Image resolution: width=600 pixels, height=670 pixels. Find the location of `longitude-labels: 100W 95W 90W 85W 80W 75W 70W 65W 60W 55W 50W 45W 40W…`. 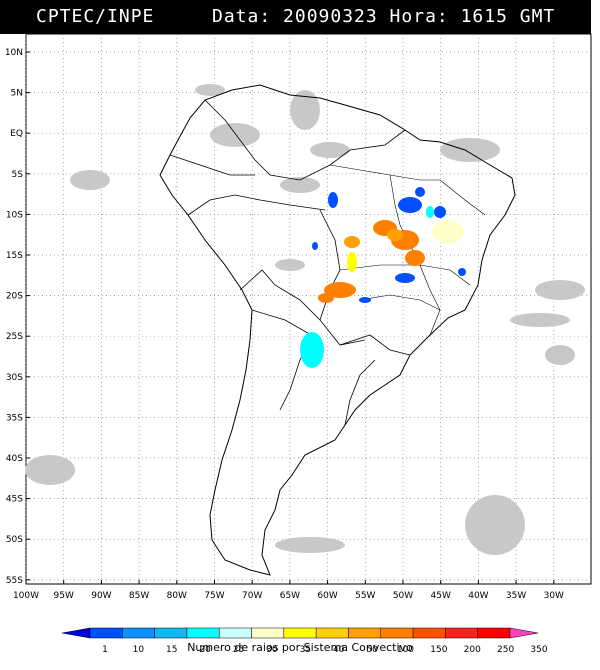

longitude-labels: 100W 95W 90W 85W 80W 75W 70W 65W 60W 55W 50W 45W 40W… is located at coordinates (288, 590).